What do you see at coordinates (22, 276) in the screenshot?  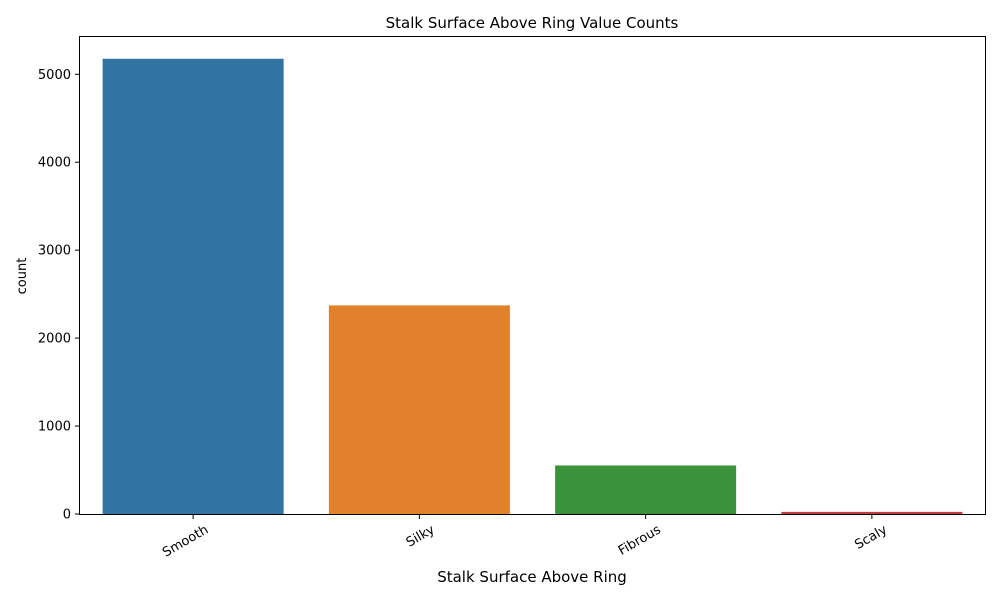 I see `y-axis-label: count` at bounding box center [22, 276].